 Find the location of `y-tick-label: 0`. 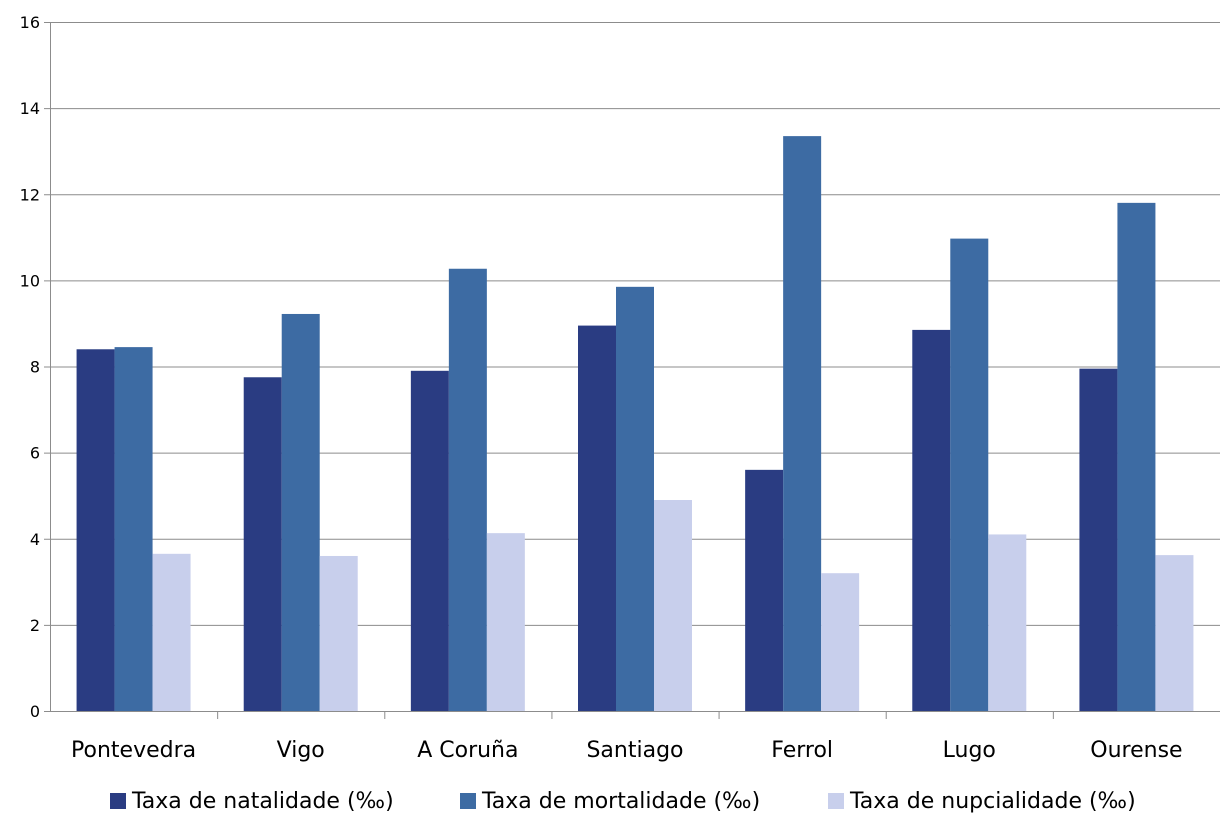

y-tick-label: 0 is located at coordinates (35, 711).